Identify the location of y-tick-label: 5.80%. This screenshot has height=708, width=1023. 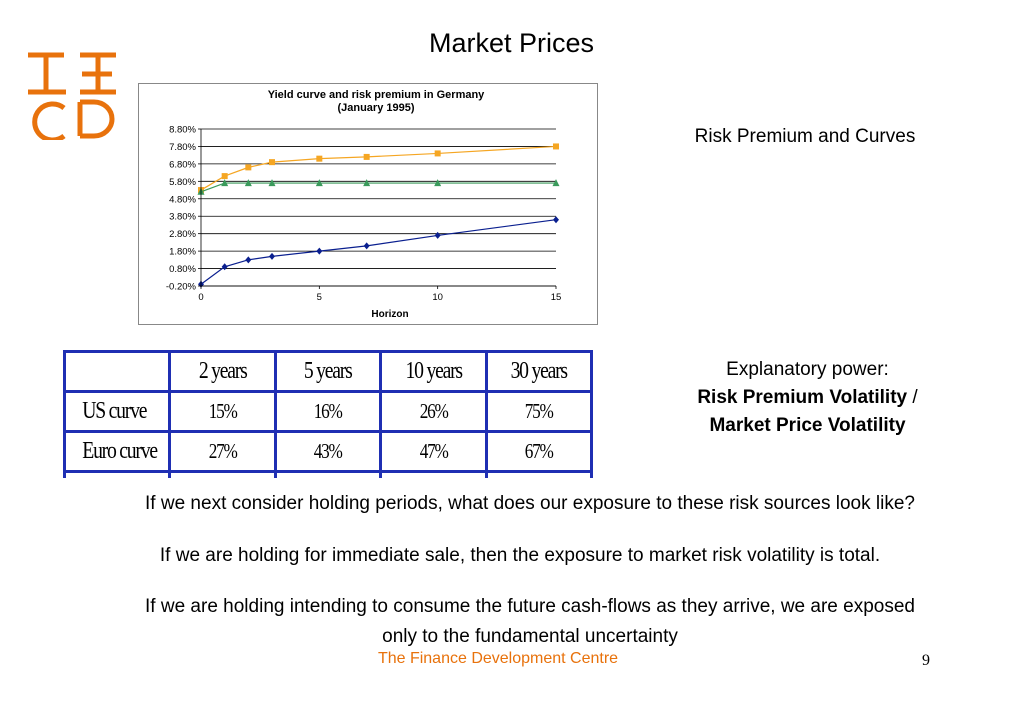
(182, 182).